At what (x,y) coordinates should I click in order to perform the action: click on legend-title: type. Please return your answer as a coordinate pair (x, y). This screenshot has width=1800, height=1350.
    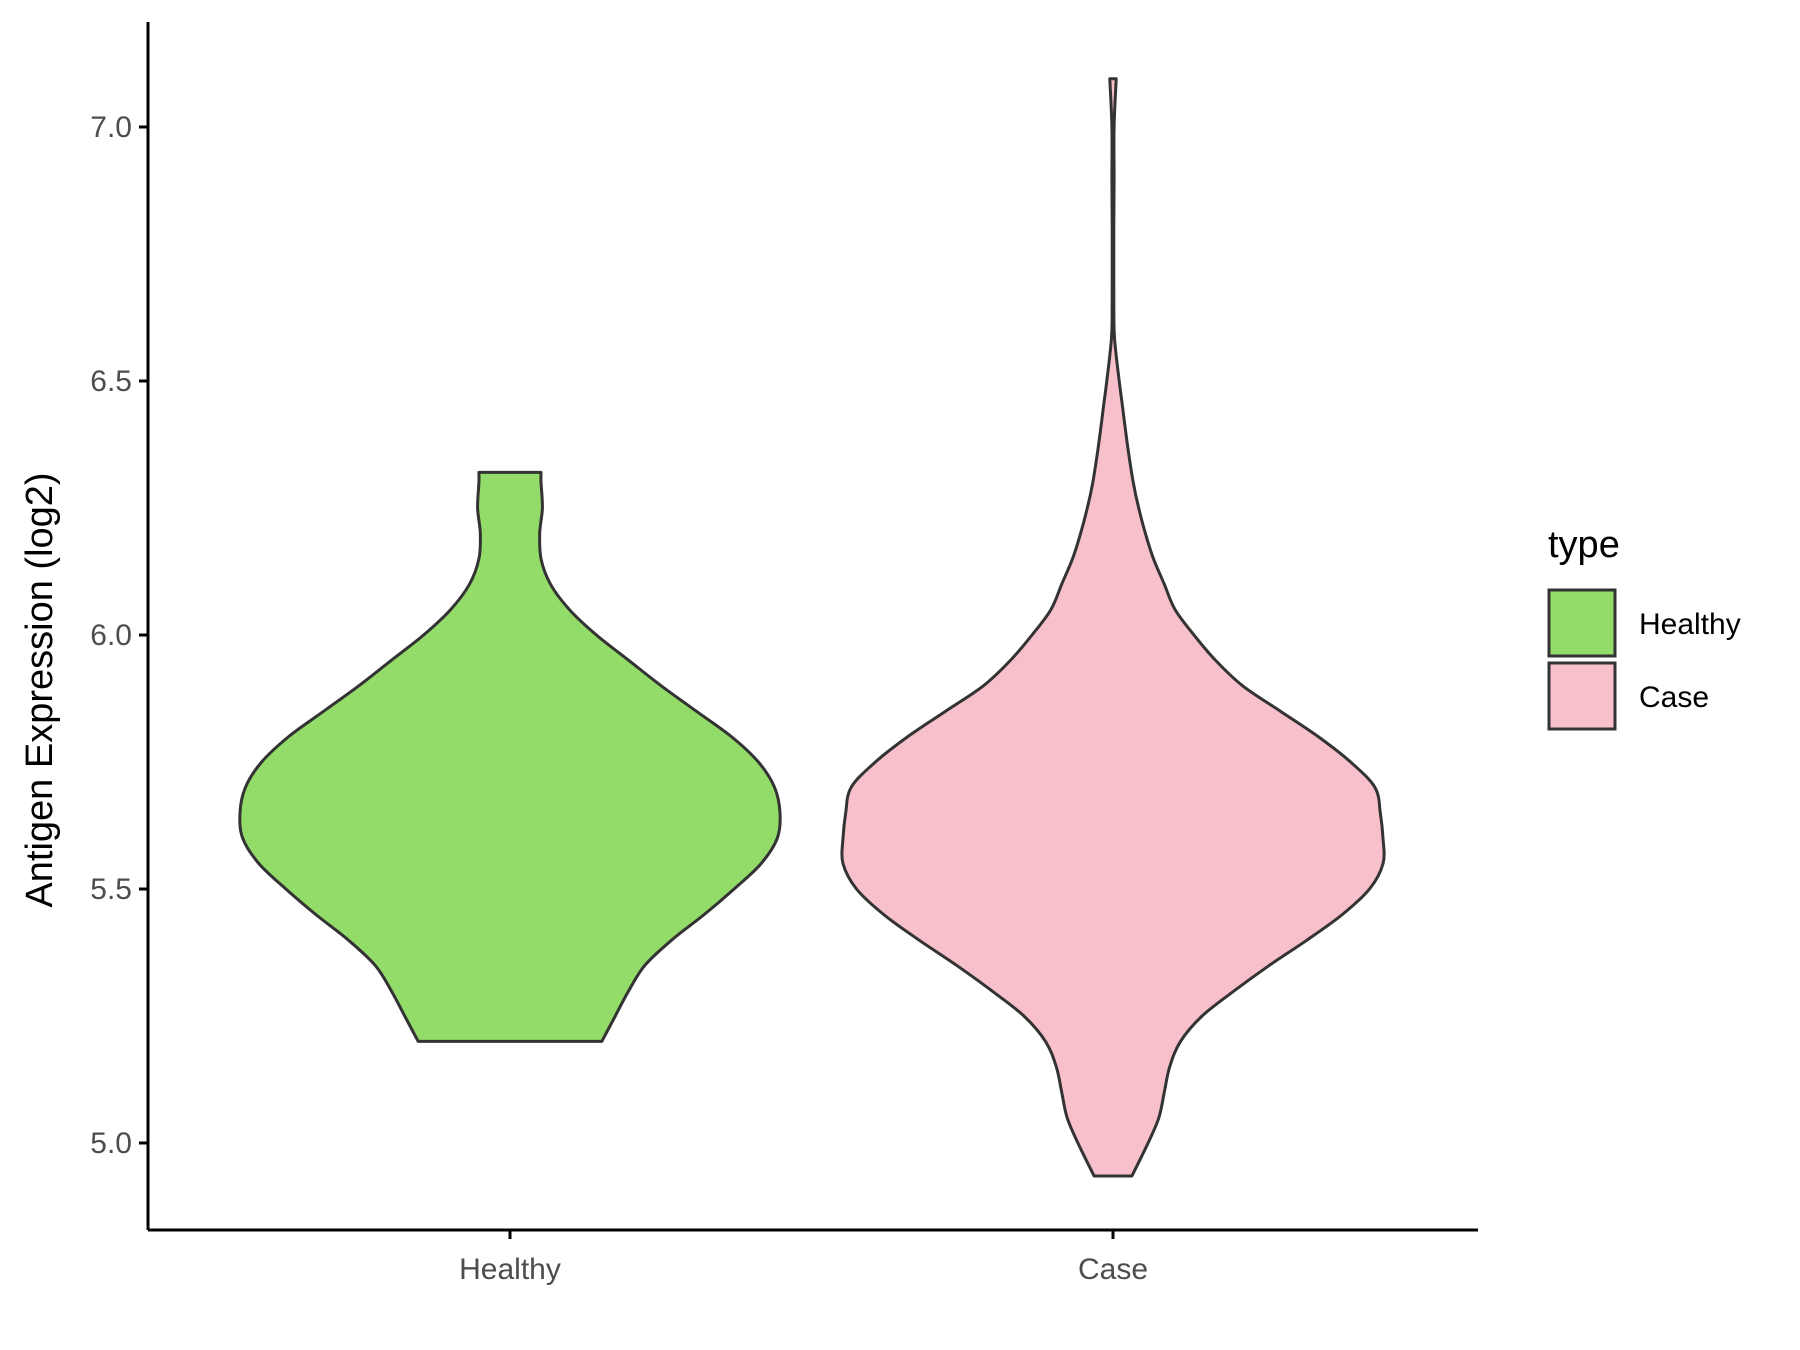
    Looking at the image, I should click on (1584, 545).